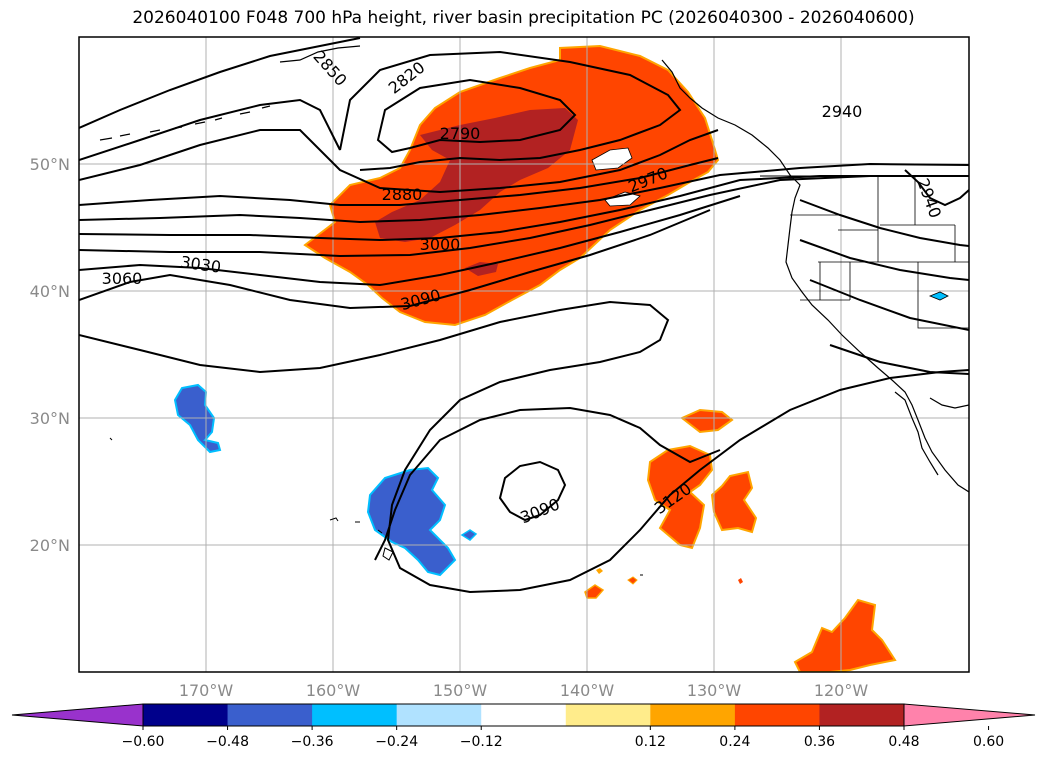 This screenshot has width=1047, height=765. Describe the element at coordinates (50, 291) in the screenshot. I see `lat-tick: 40°N` at that location.